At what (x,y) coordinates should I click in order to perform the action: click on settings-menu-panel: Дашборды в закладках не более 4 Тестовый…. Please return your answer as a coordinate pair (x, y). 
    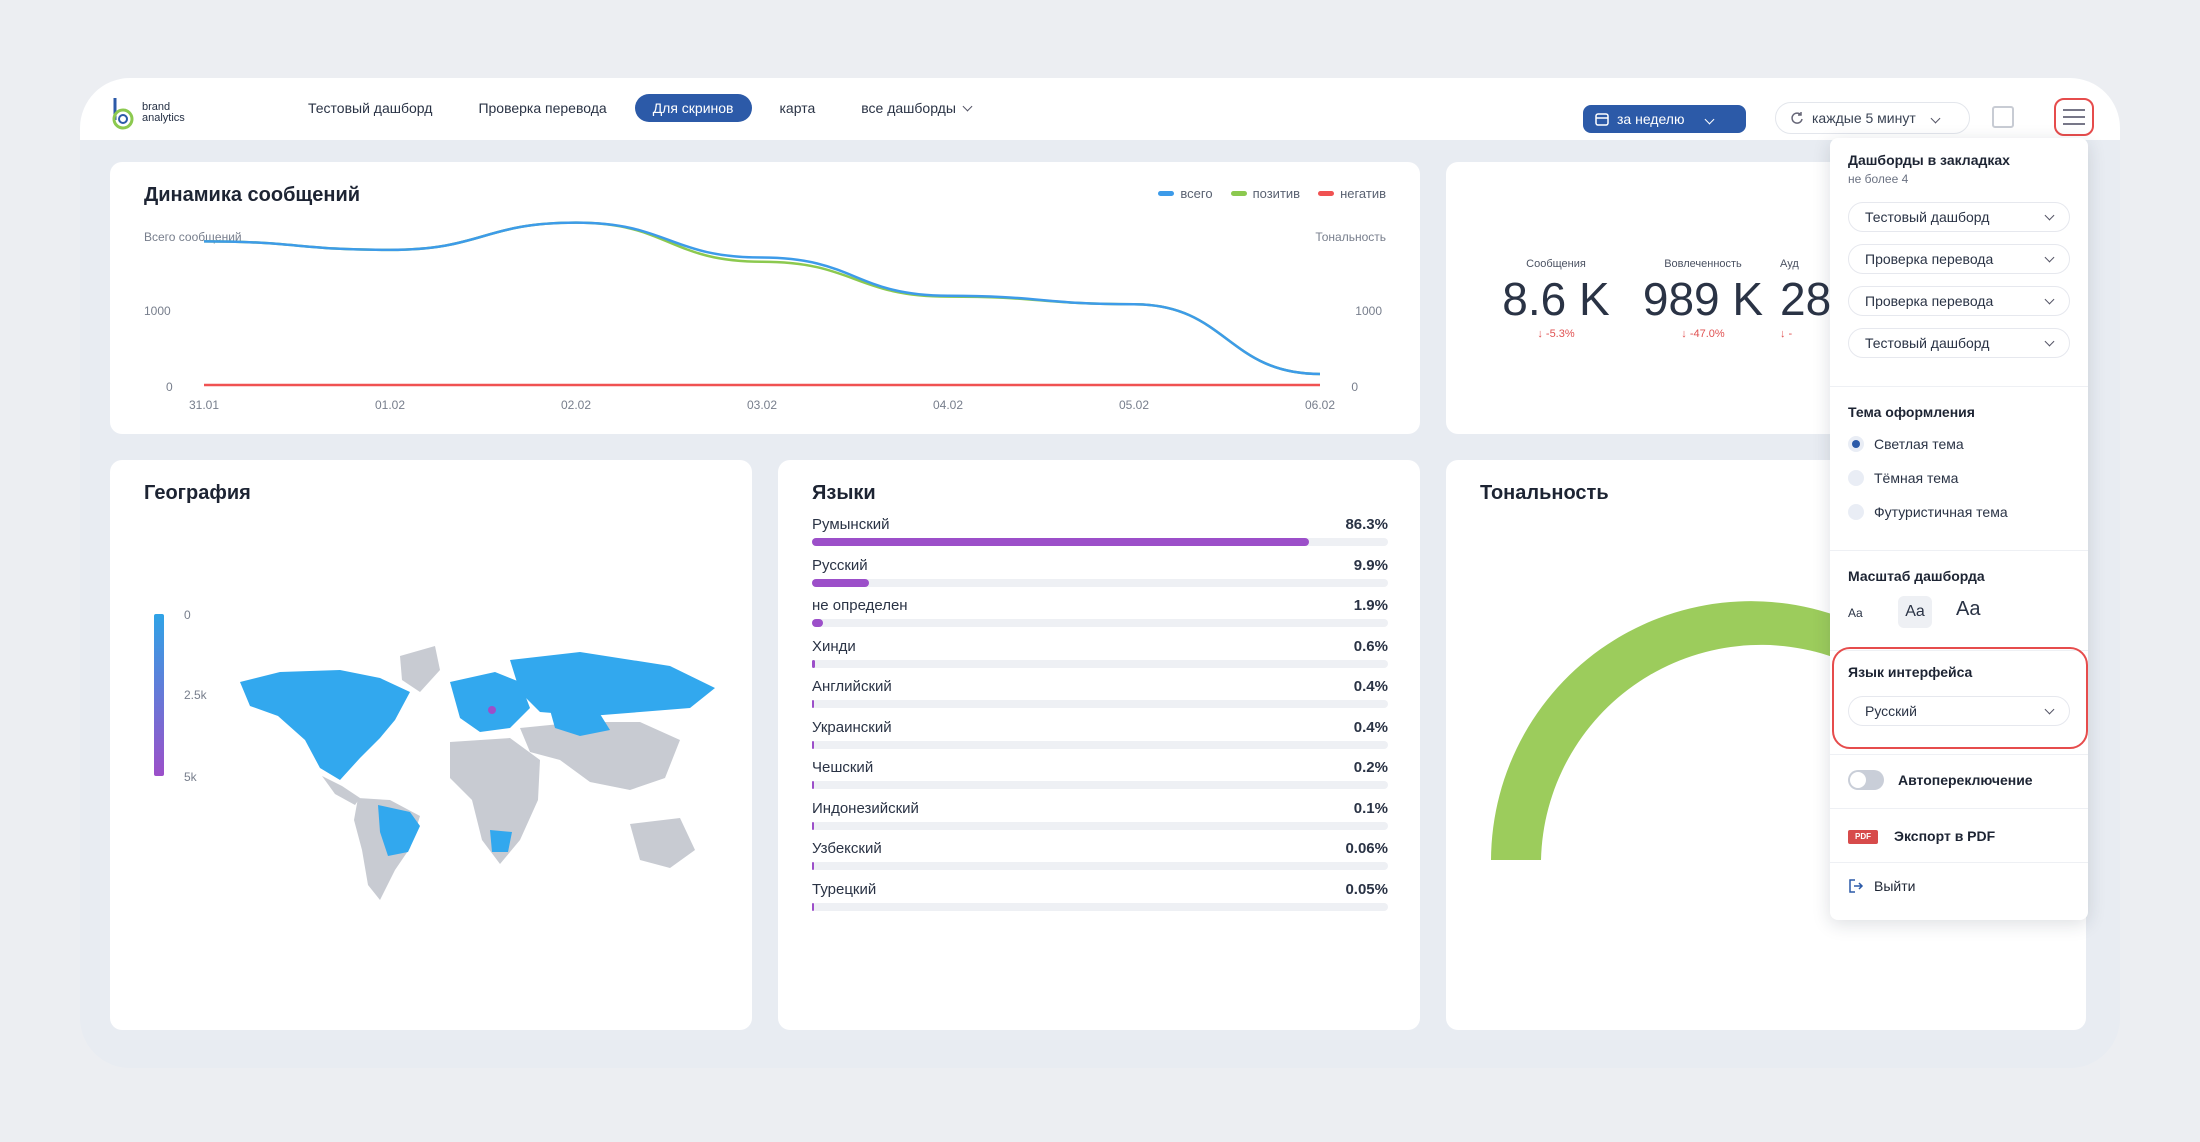
    Looking at the image, I should click on (1959, 529).